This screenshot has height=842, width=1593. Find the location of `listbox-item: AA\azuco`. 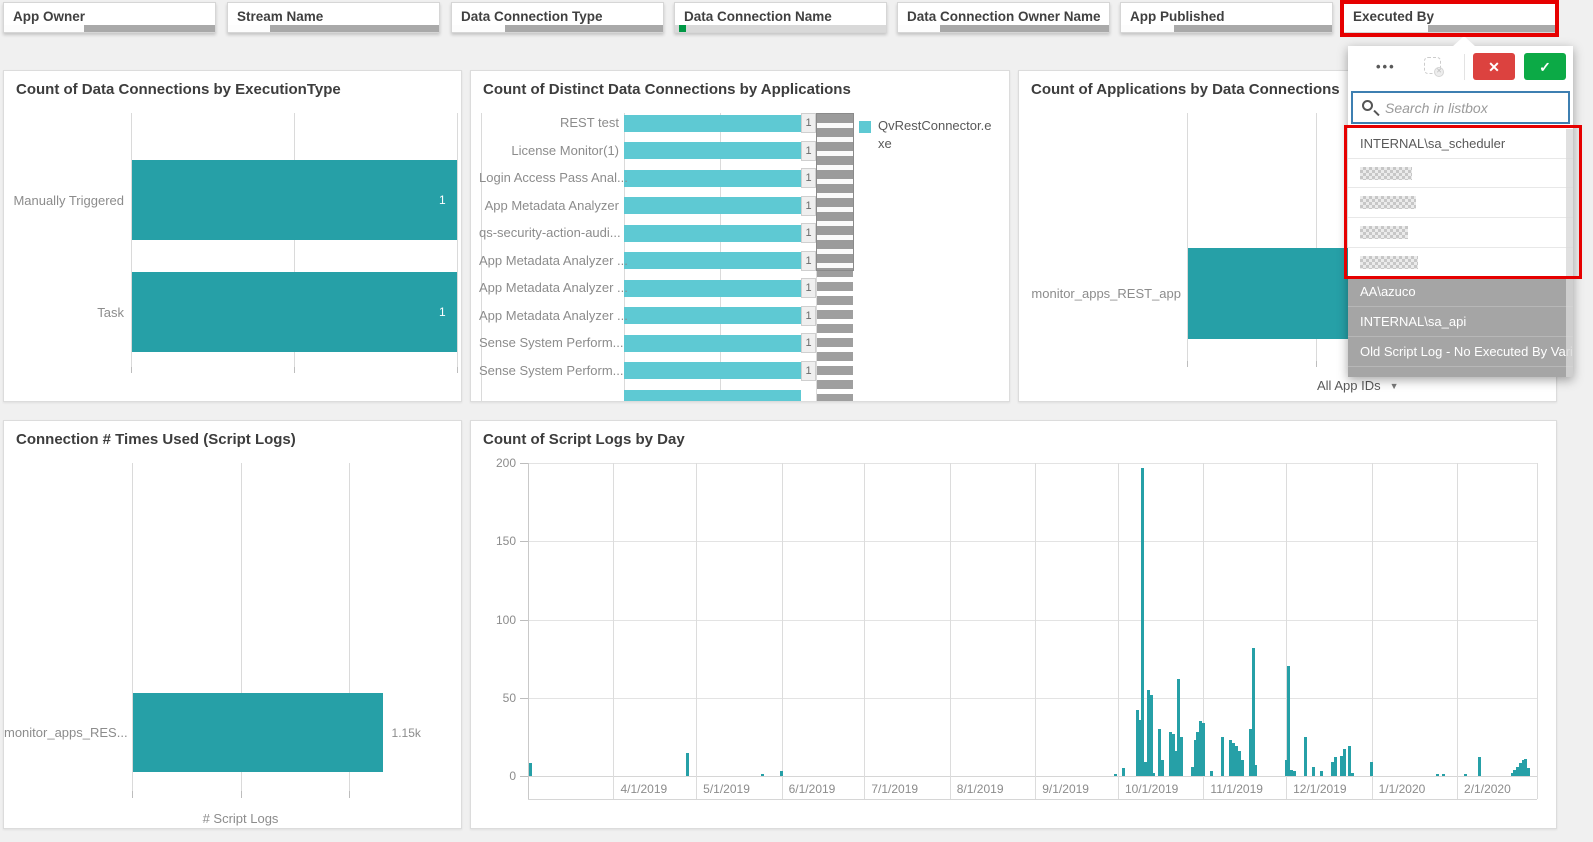

listbox-item: AA\azuco is located at coordinates (1460, 292).